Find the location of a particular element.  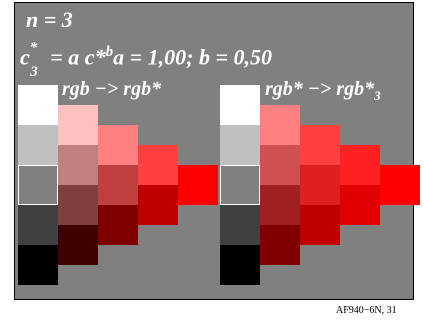

title-line-2: c*3 = a c*ba = 1,00; b = 0,50 is located at coordinates (146, 60).